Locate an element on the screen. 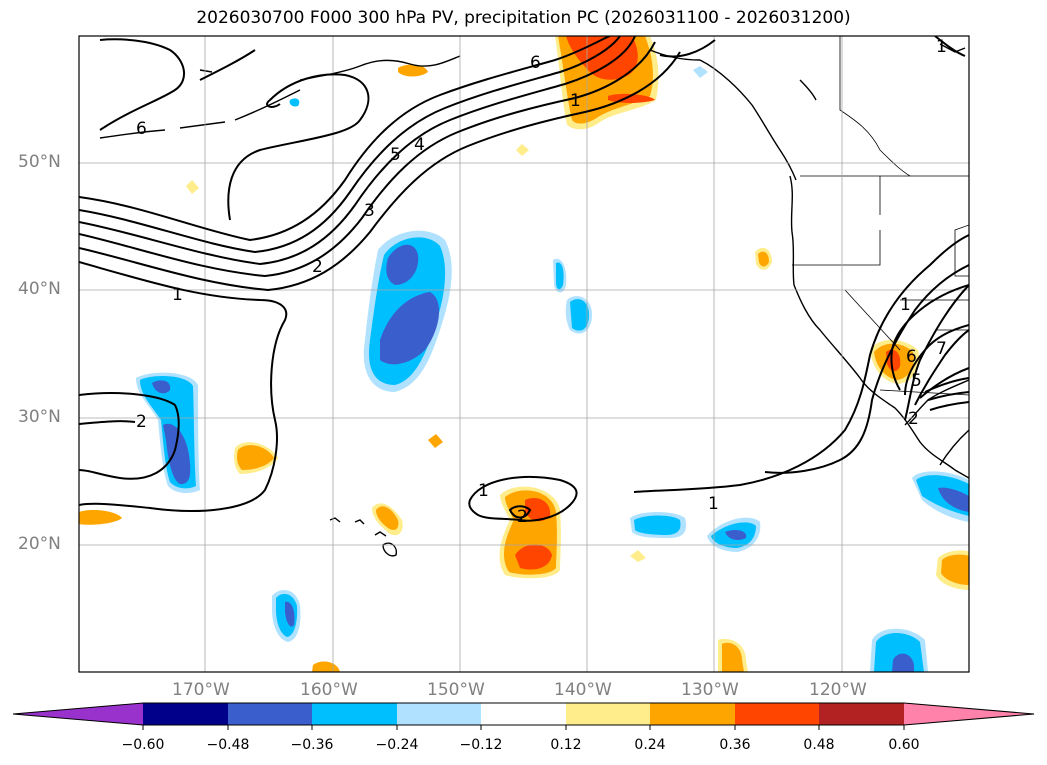 This screenshot has height=765, width=1047. lon-label: 160°W is located at coordinates (329, 690).